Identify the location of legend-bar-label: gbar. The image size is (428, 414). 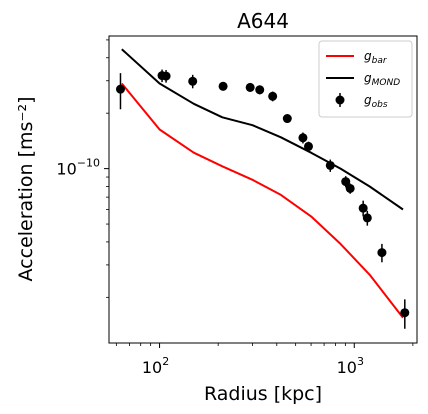
(376, 57).